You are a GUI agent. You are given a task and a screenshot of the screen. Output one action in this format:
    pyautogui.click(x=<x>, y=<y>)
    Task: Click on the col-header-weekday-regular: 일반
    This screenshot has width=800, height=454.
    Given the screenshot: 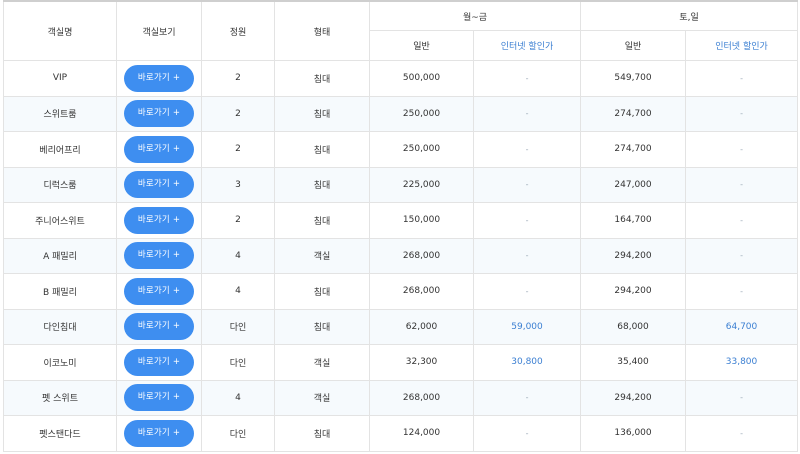 What is the action you would take?
    pyautogui.click(x=421, y=45)
    